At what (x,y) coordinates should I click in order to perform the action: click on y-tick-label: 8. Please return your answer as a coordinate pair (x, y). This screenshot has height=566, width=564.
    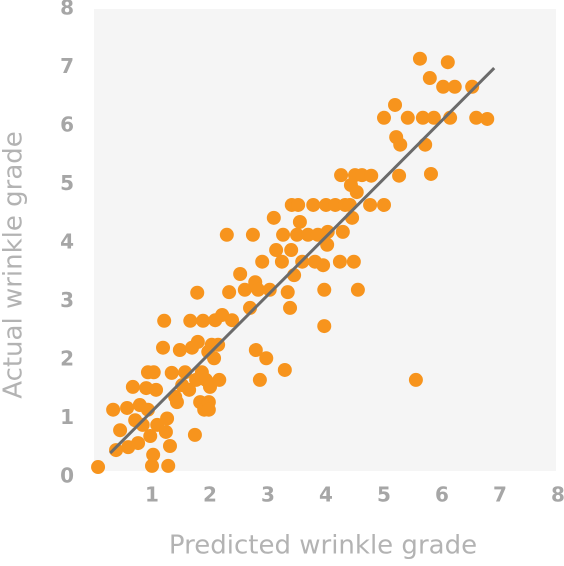
    Looking at the image, I should click on (67, 10).